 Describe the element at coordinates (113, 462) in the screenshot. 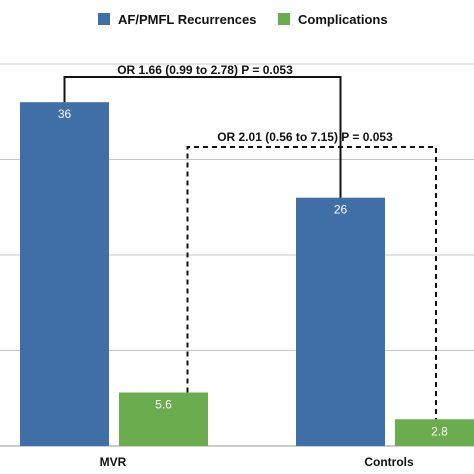

I see `category-label: MVR` at that location.